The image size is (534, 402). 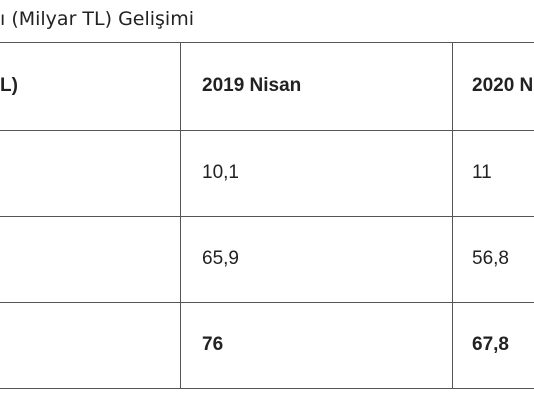 What do you see at coordinates (213, 344) in the screenshot?
I see `table-cell: 76` at bounding box center [213, 344].